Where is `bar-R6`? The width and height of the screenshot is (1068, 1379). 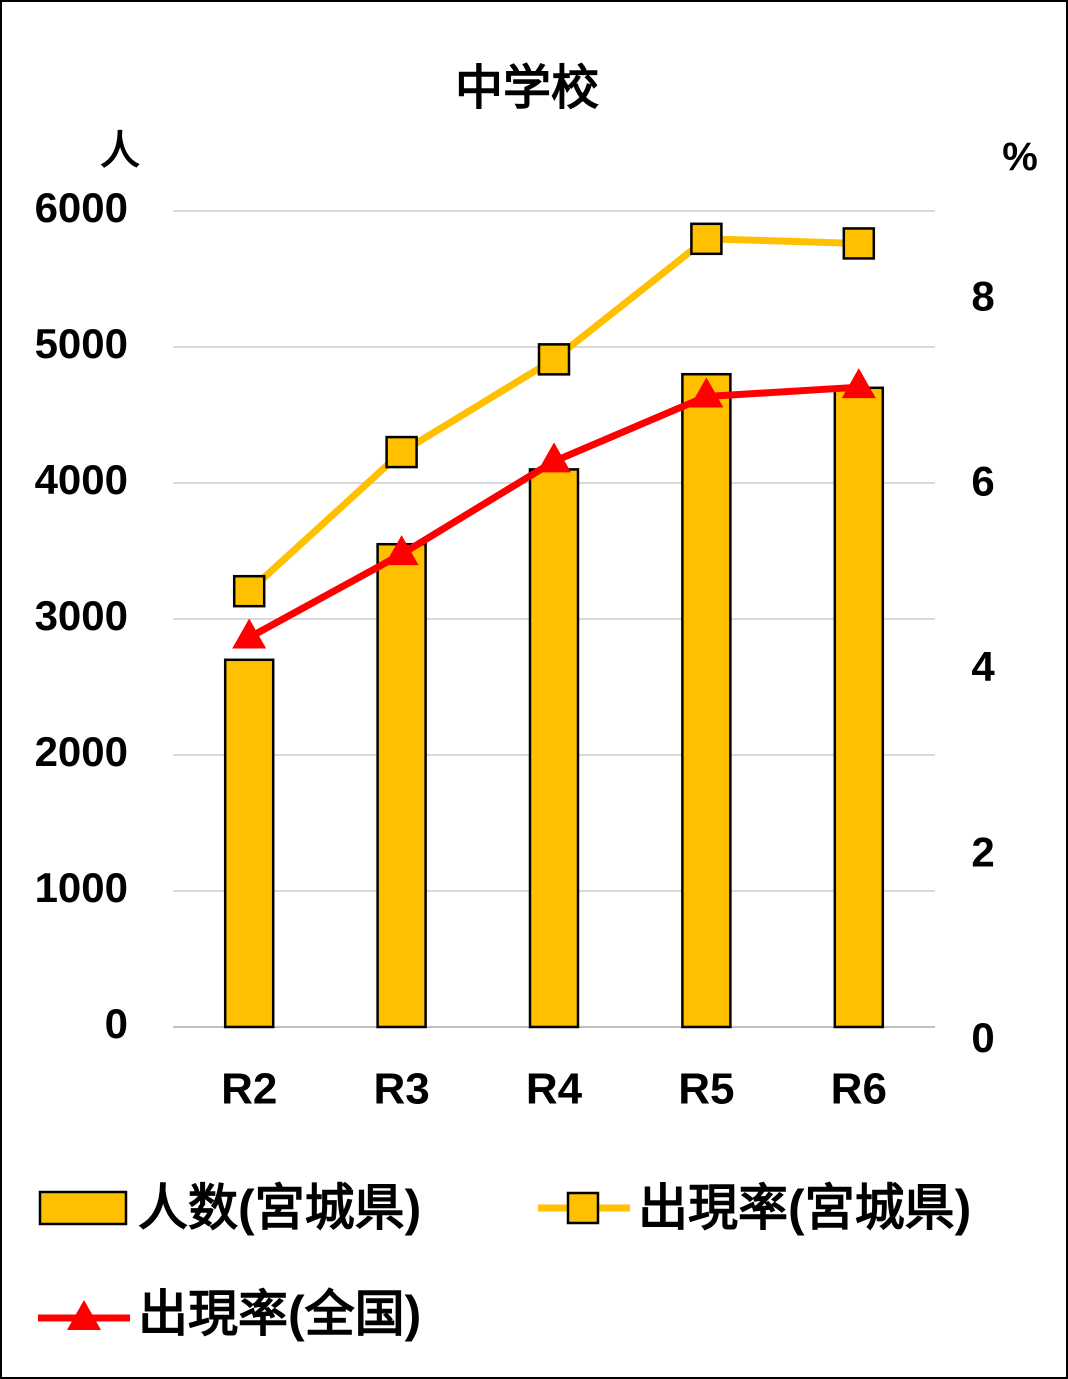 bar-R6 is located at coordinates (859, 707).